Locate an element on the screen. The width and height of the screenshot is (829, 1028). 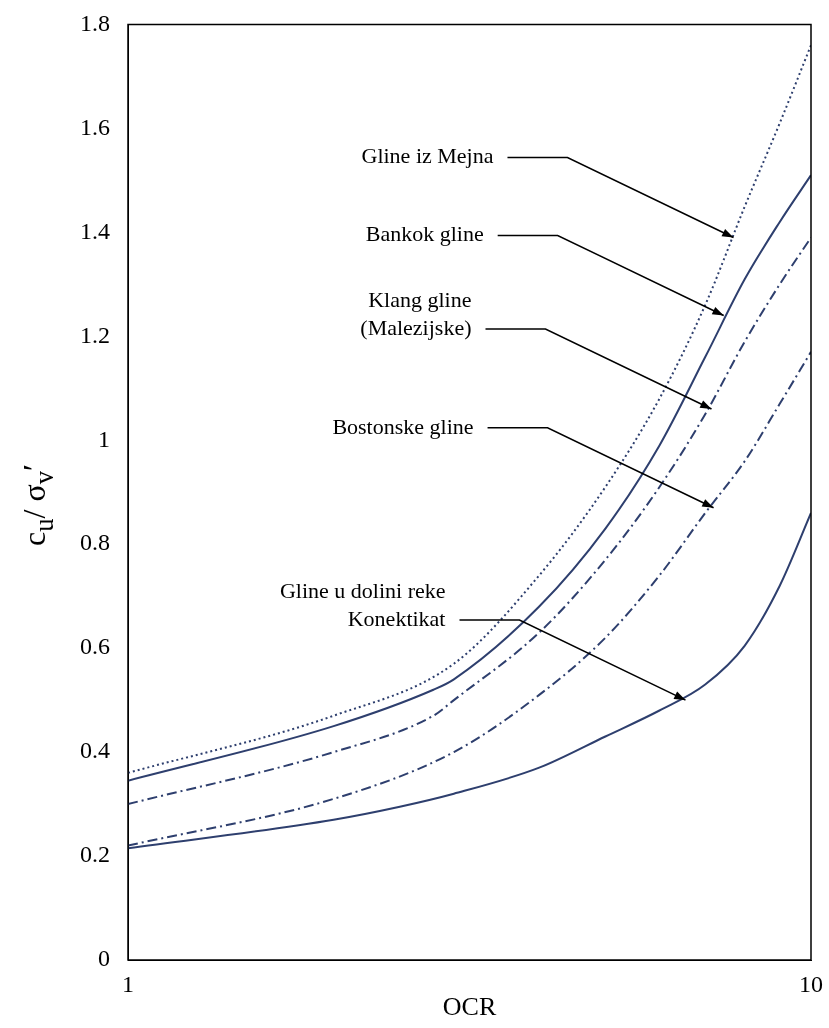
y-tick-label: 0.4 is located at coordinates (95, 750).